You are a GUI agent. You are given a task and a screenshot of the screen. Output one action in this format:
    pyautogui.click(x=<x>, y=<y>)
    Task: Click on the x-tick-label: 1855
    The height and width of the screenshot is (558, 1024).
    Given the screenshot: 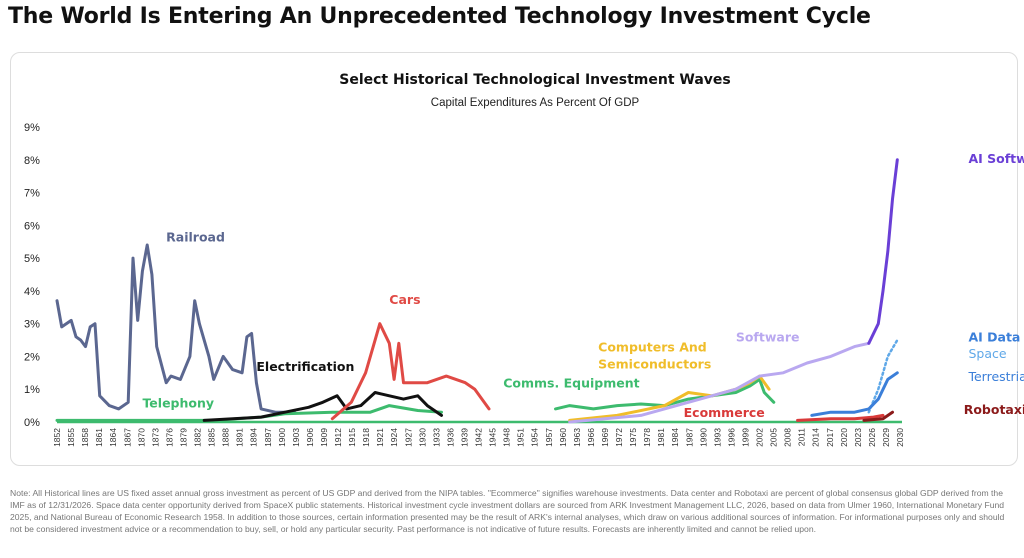 What is the action you would take?
    pyautogui.click(x=71, y=437)
    